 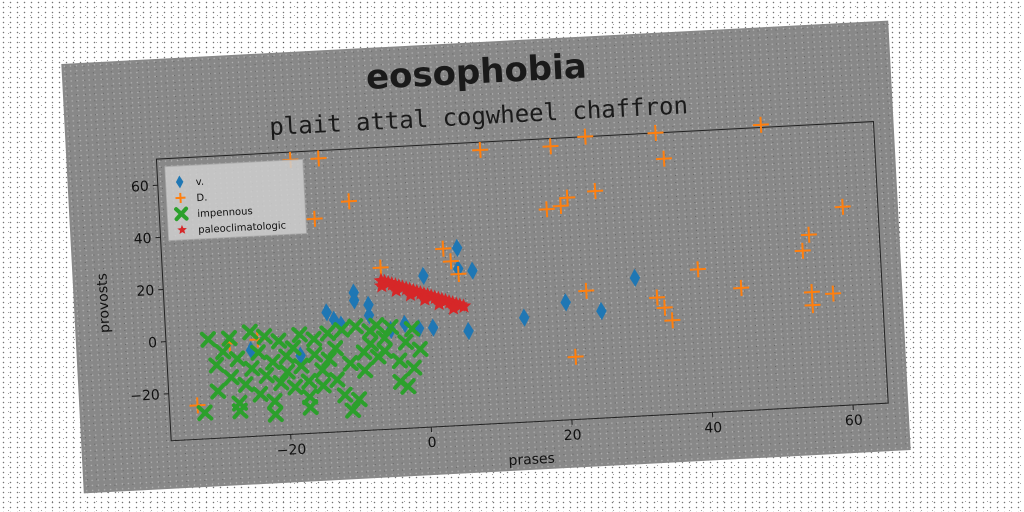 What do you see at coordinates (531, 460) in the screenshot?
I see `x-axis-label: prases` at bounding box center [531, 460].